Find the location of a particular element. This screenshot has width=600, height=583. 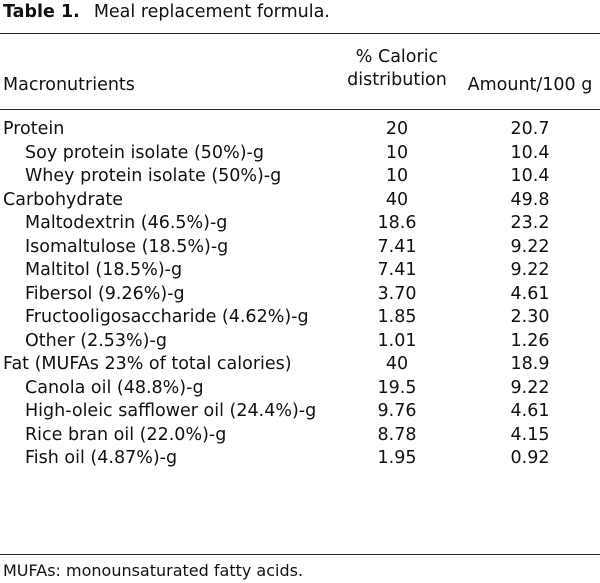

table-row: Canola oil (48.8%)-g 19.5 9.22 is located at coordinates (300, 389).